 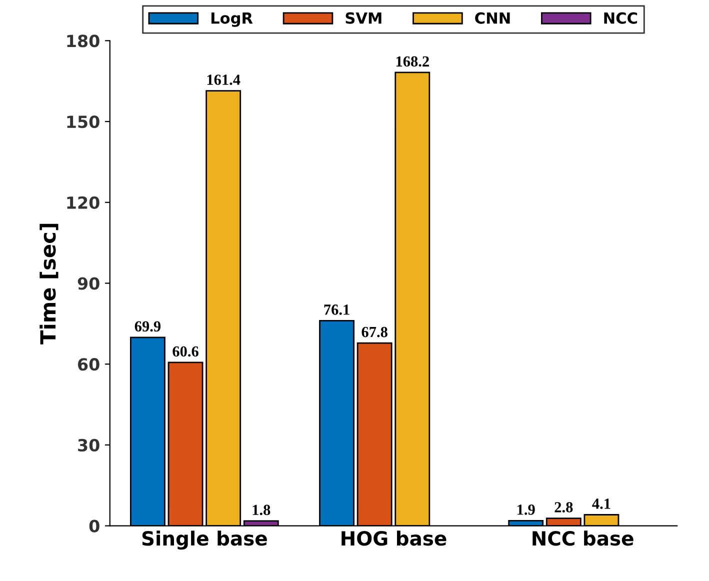 I want to click on data-label: 76.1, so click(x=337, y=309).